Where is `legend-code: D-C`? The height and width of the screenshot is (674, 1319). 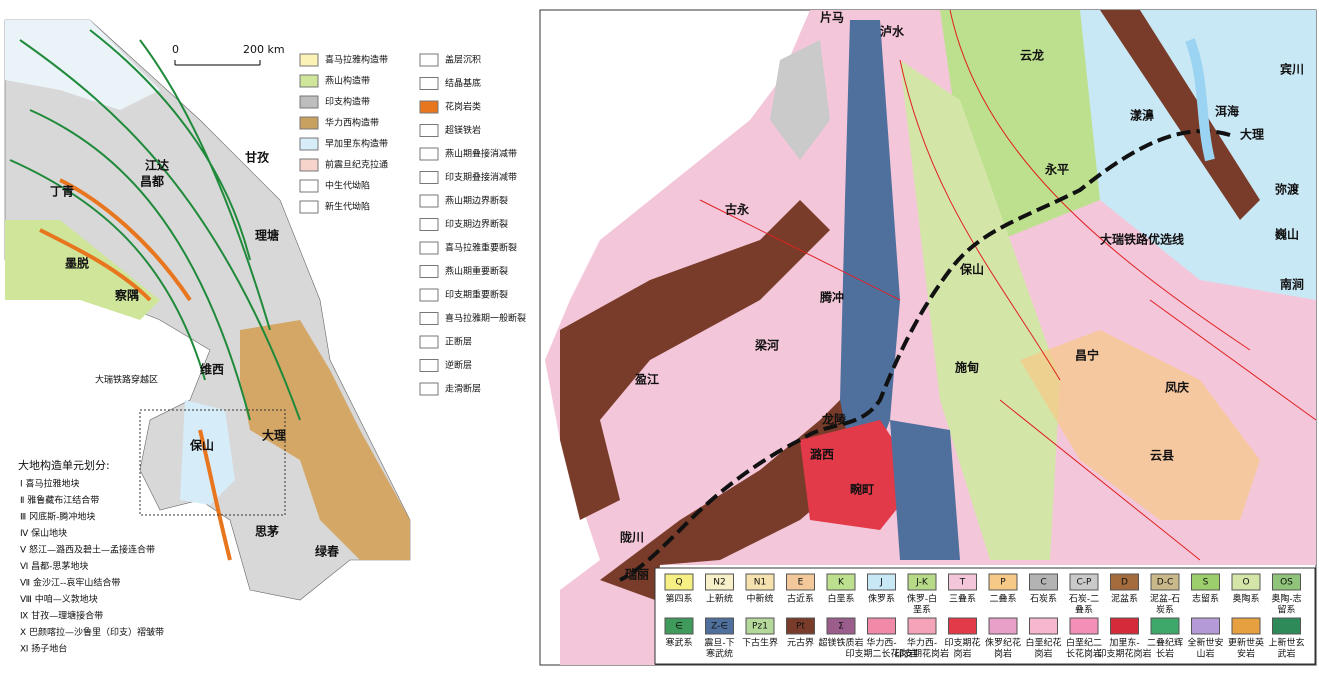 legend-code: D-C is located at coordinates (1165, 583).